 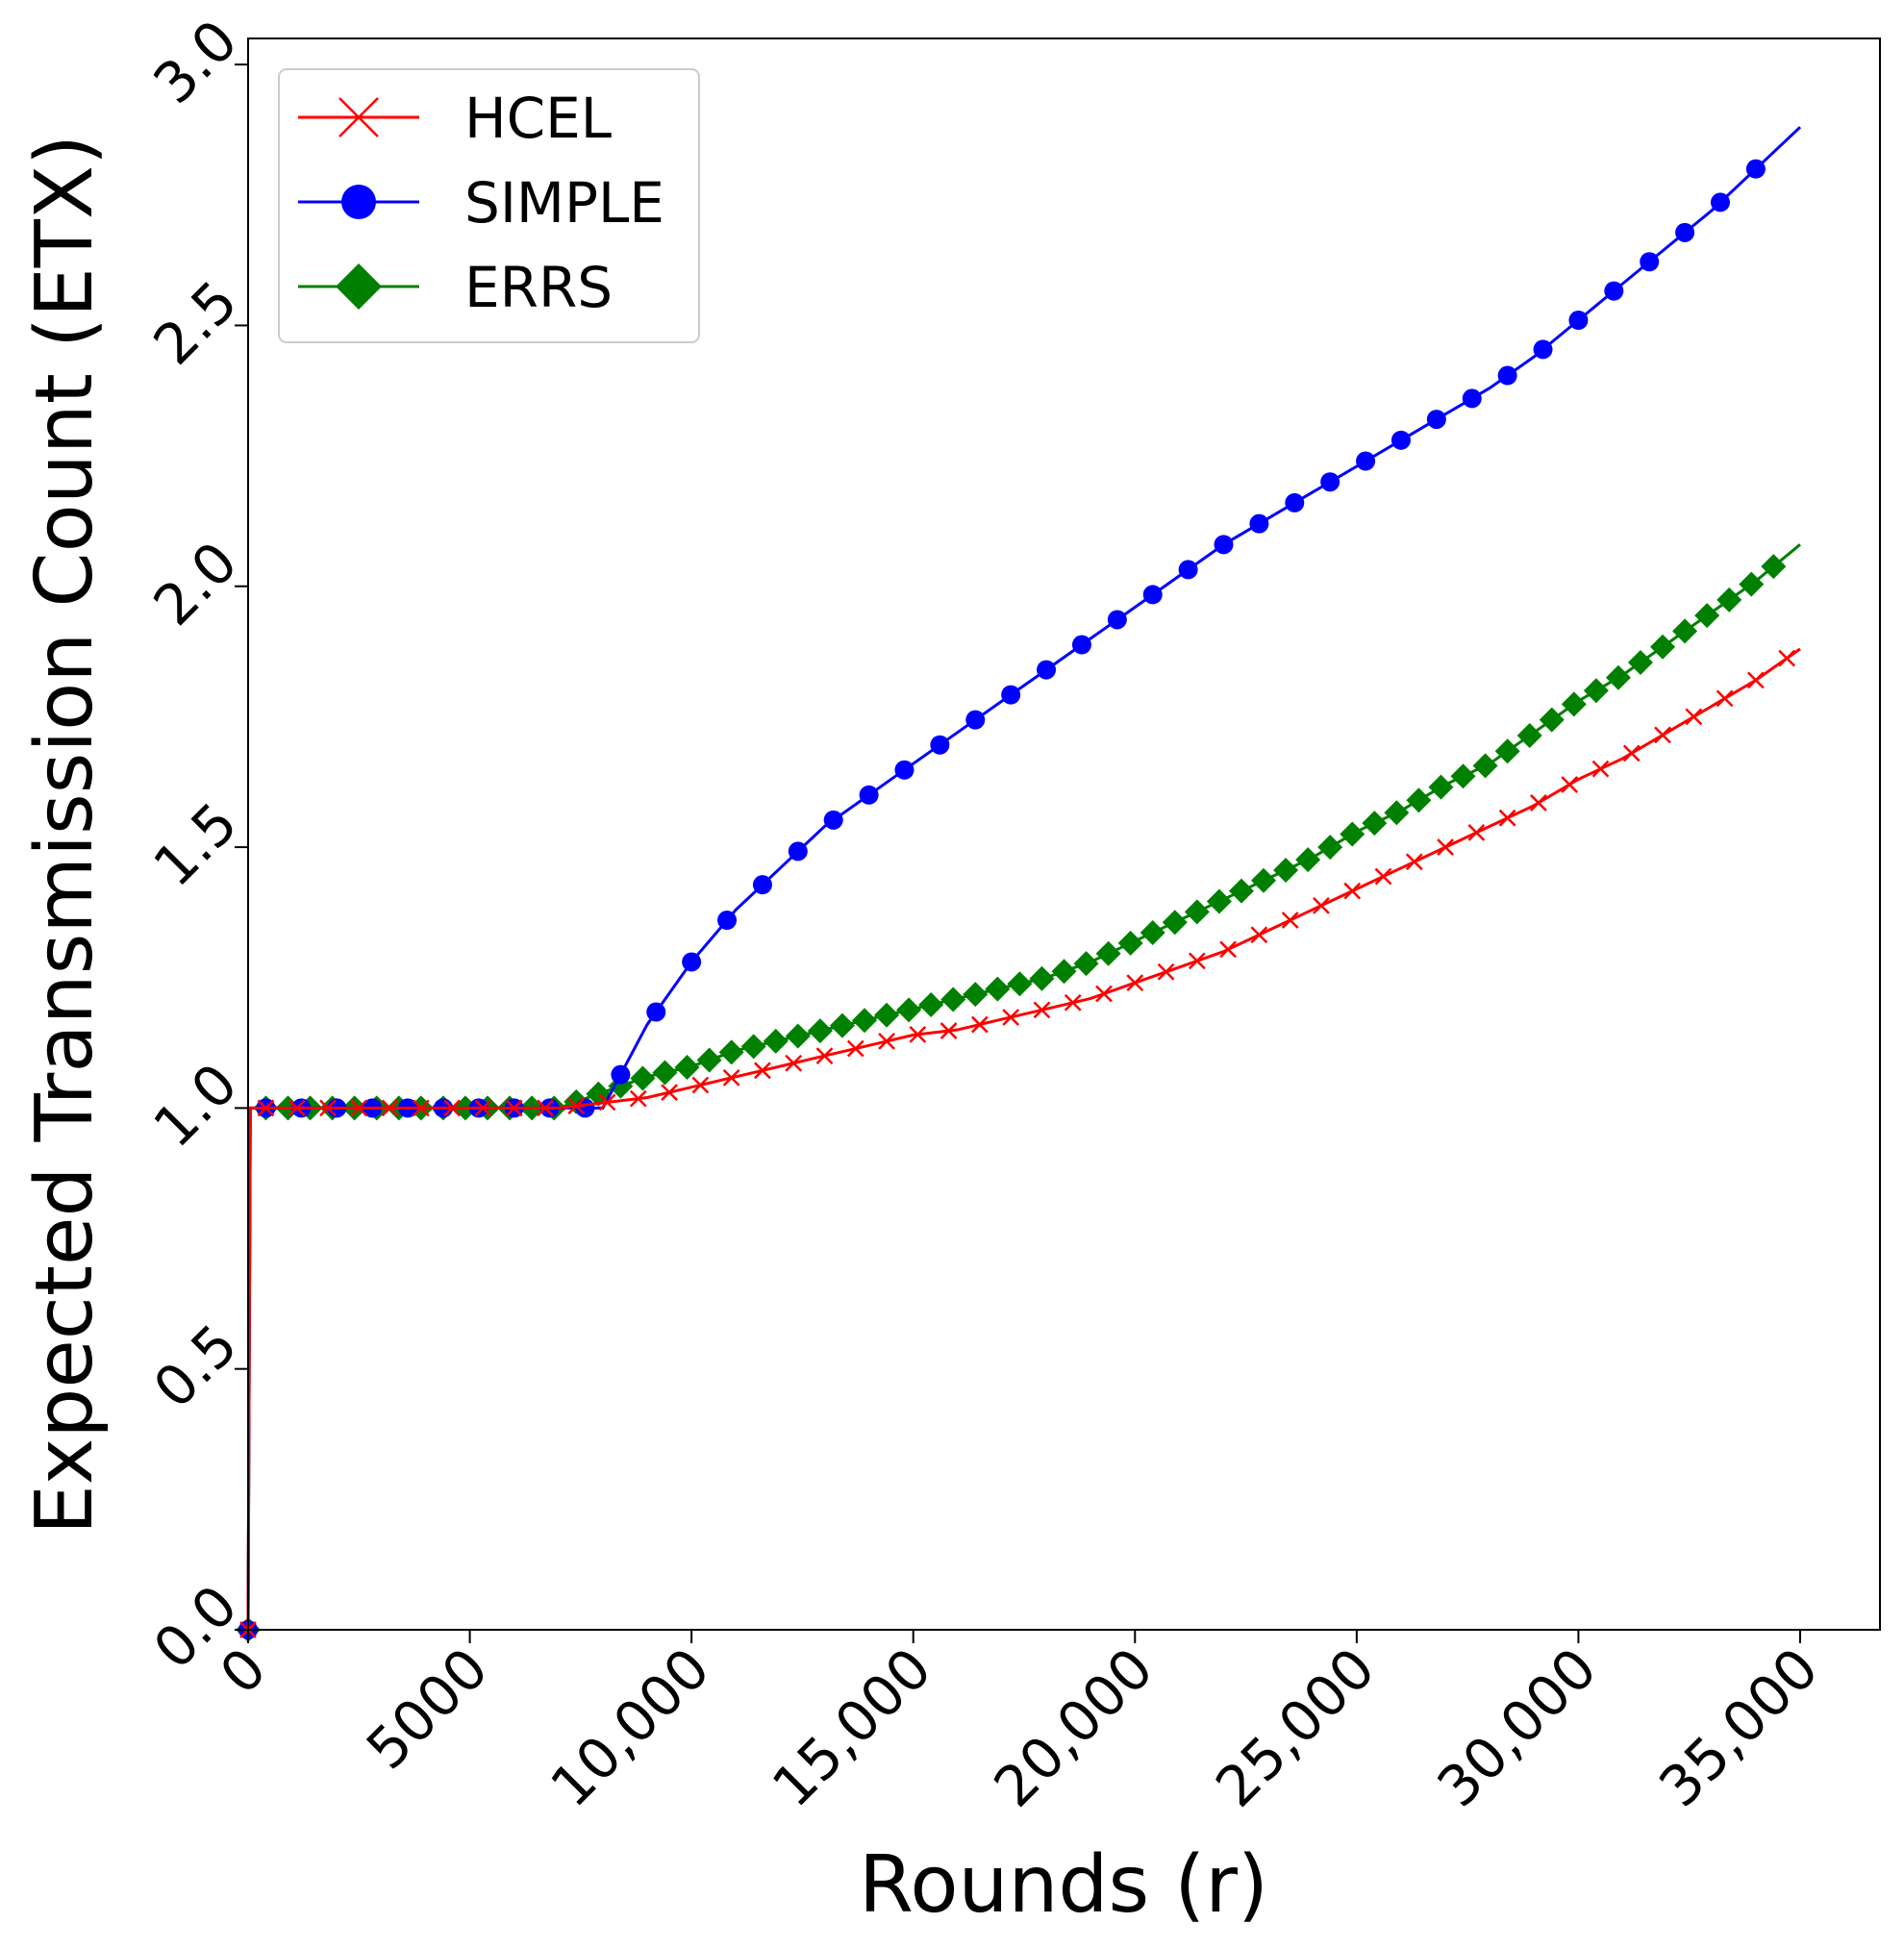 I want to click on x-tick-label: 10,000, so click(x=630, y=1728).